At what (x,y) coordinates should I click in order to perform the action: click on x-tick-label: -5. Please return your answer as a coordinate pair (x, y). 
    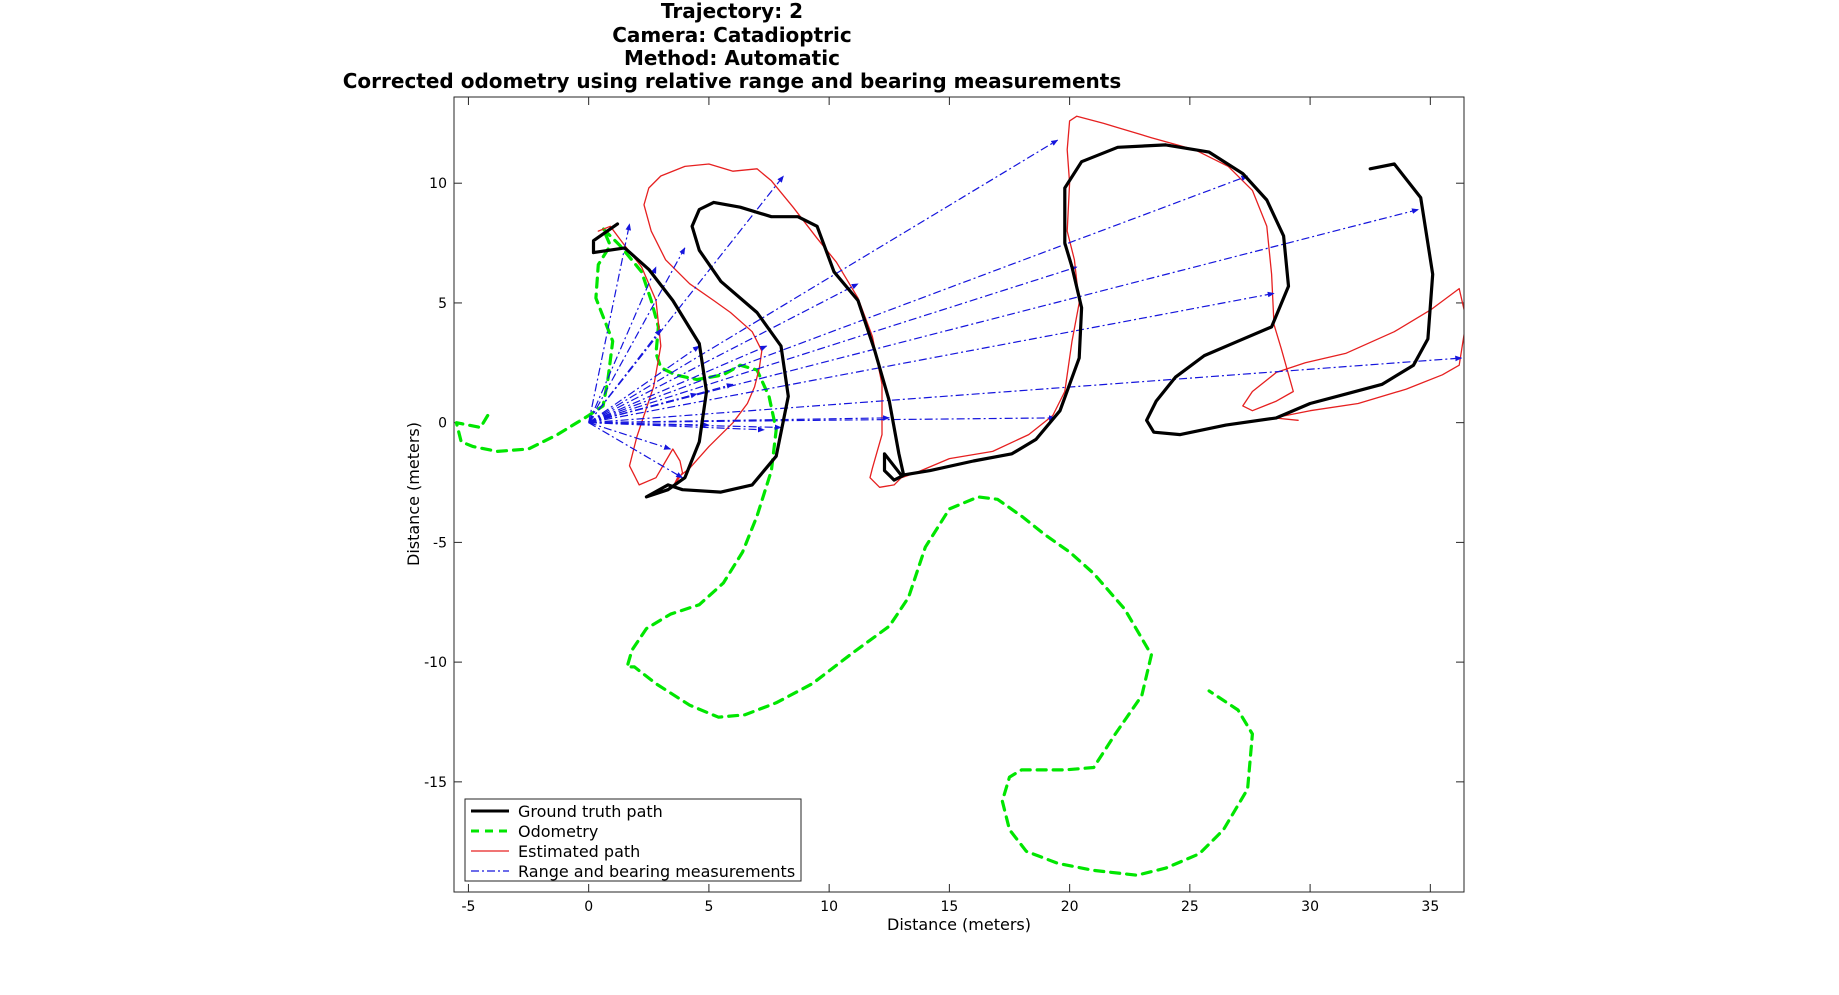
    Looking at the image, I should click on (468, 907).